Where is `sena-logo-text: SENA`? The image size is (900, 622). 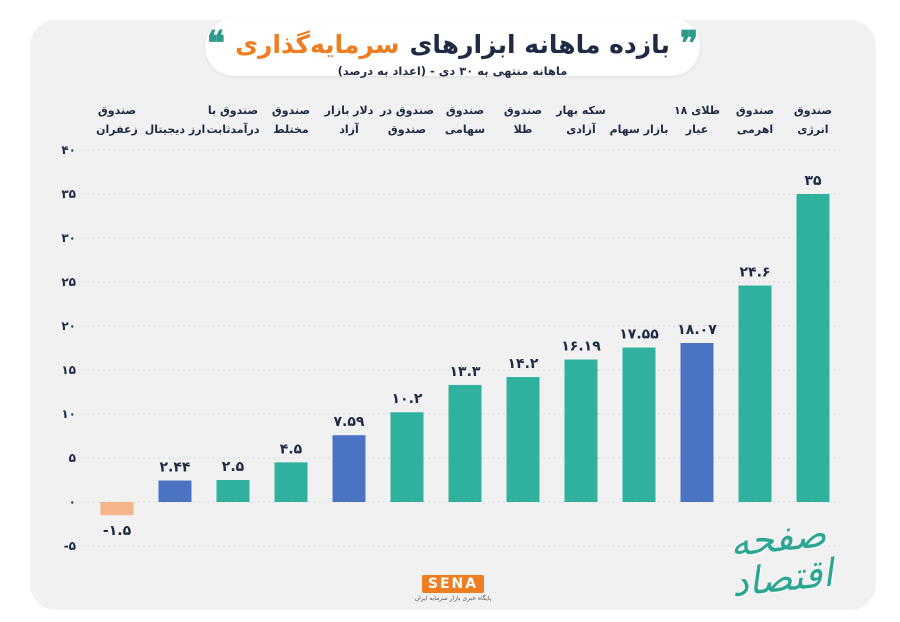
sena-logo-text: SENA is located at coordinates (453, 584).